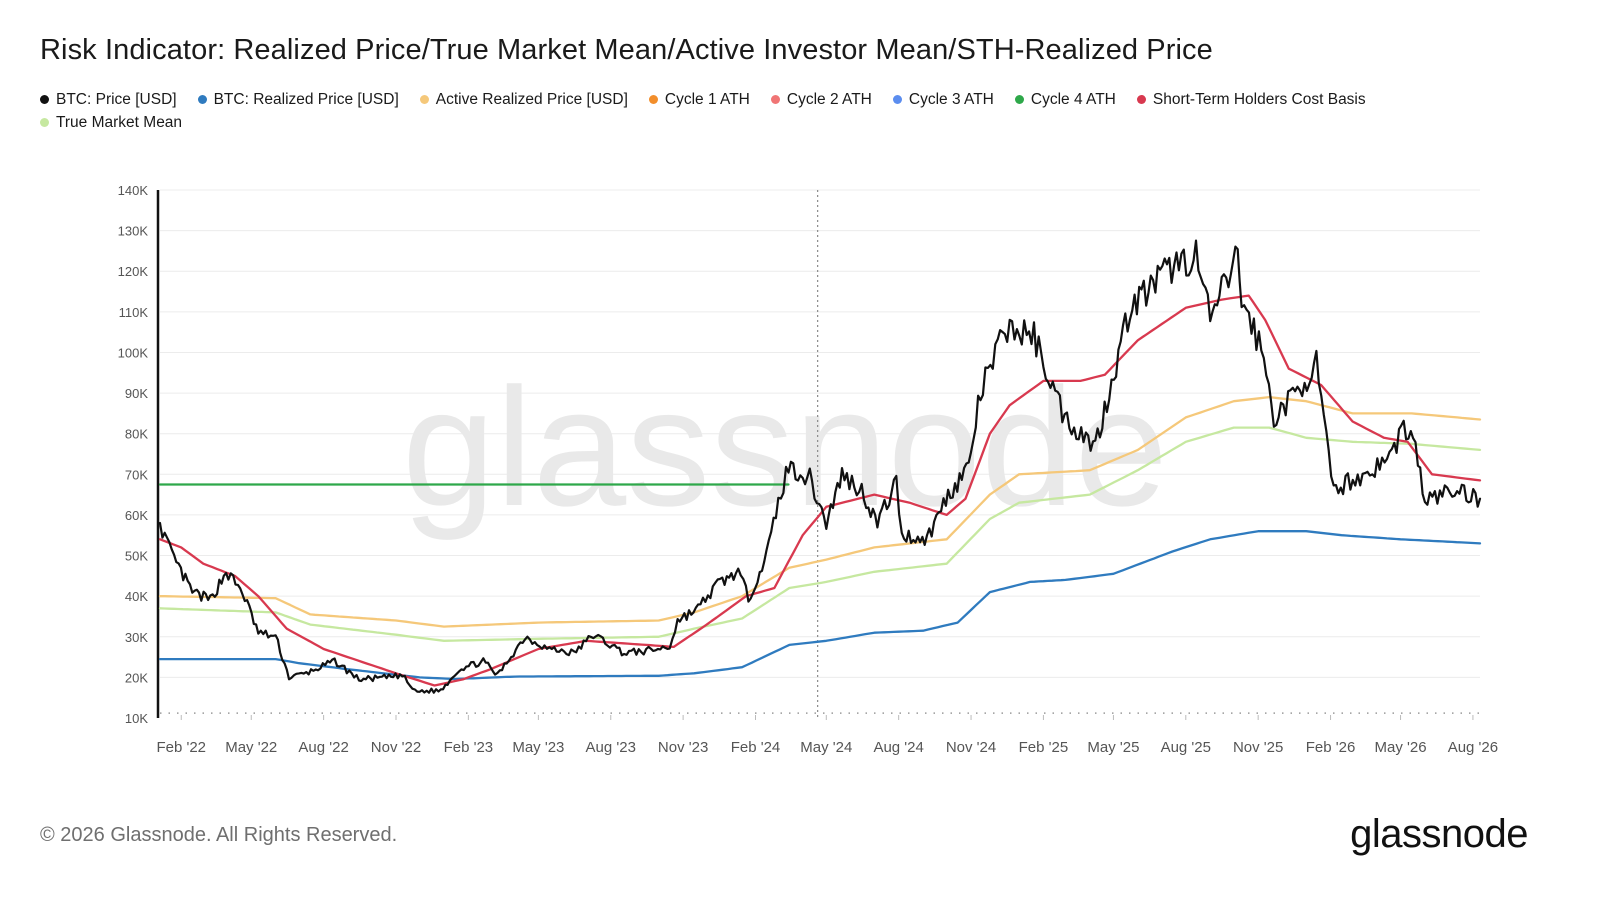  Describe the element at coordinates (133, 190) in the screenshot. I see `y-tick-label: 140K` at that location.